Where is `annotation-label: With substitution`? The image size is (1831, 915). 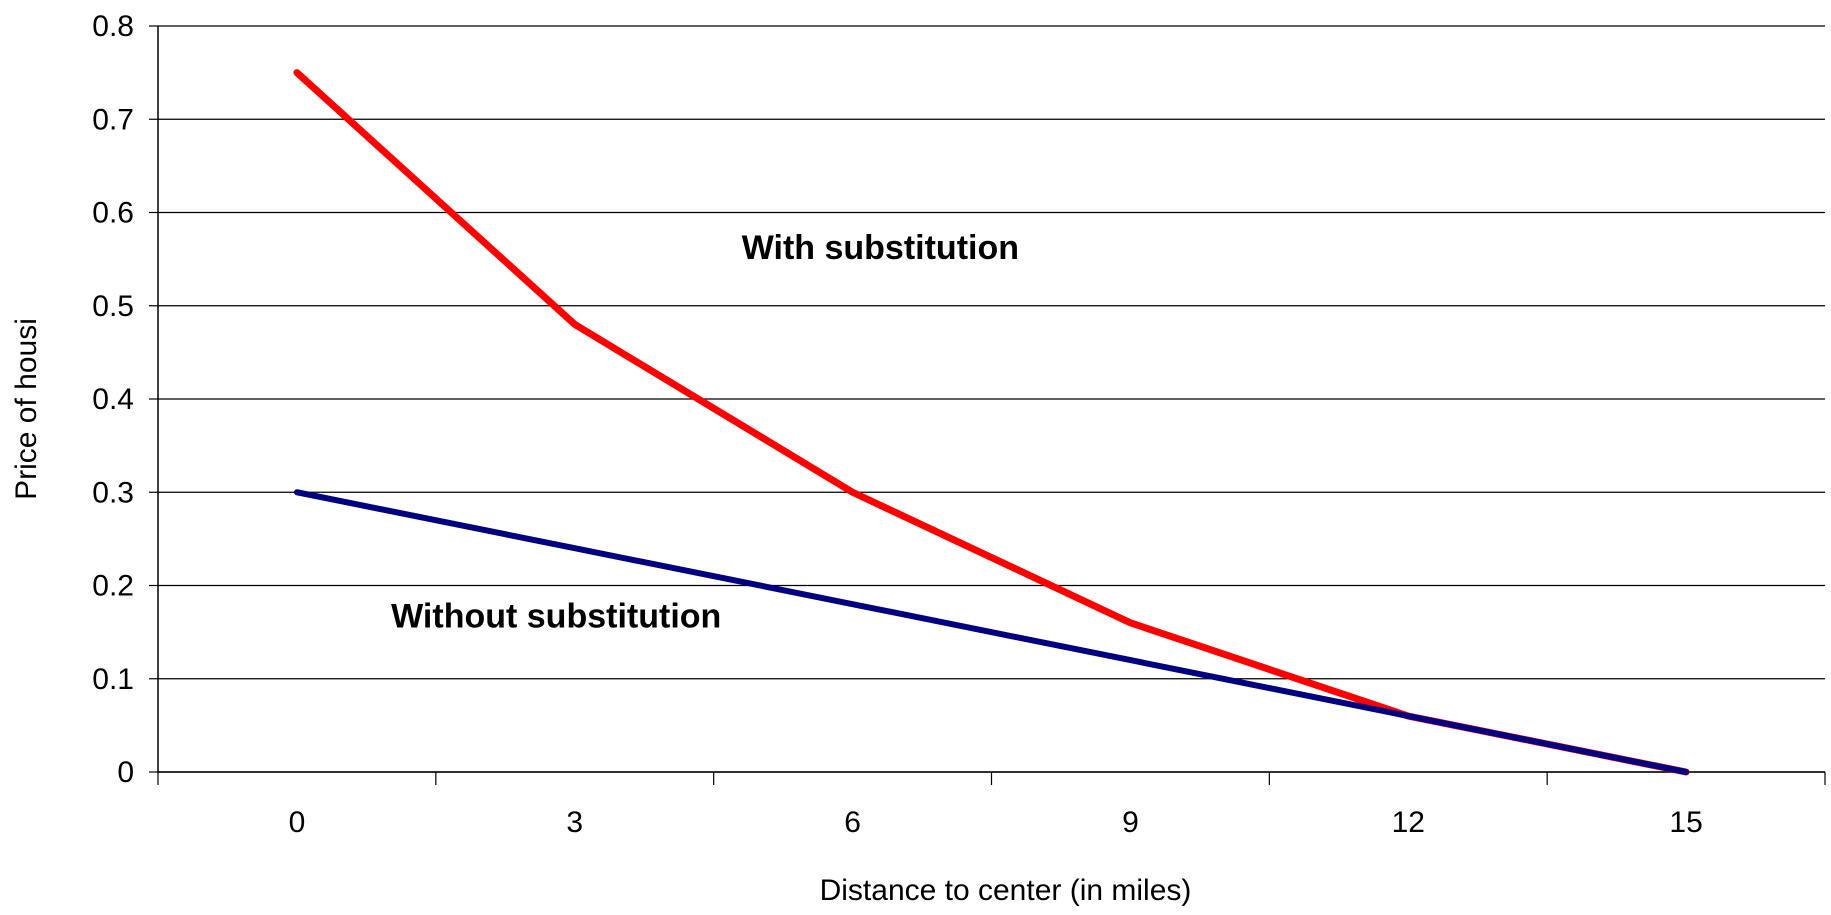
annotation-label: With substitution is located at coordinates (880, 248).